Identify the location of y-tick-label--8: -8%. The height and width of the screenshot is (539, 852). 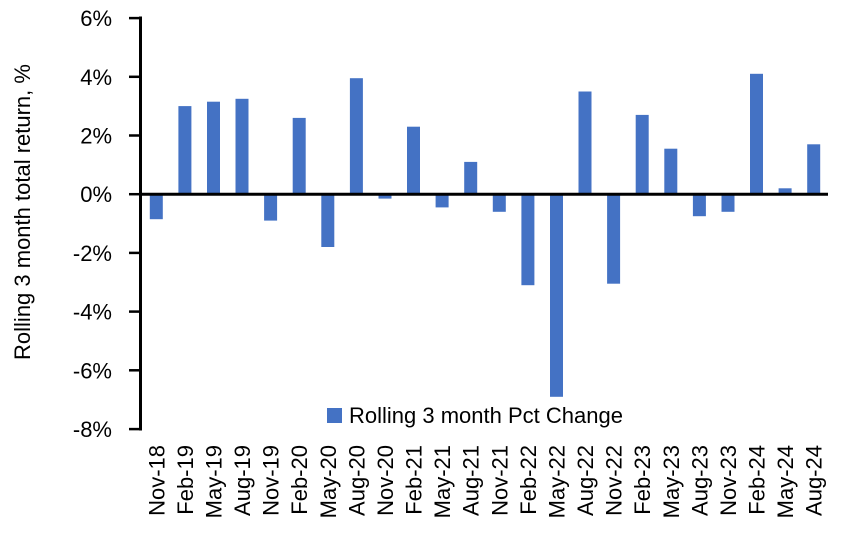
(92, 429).